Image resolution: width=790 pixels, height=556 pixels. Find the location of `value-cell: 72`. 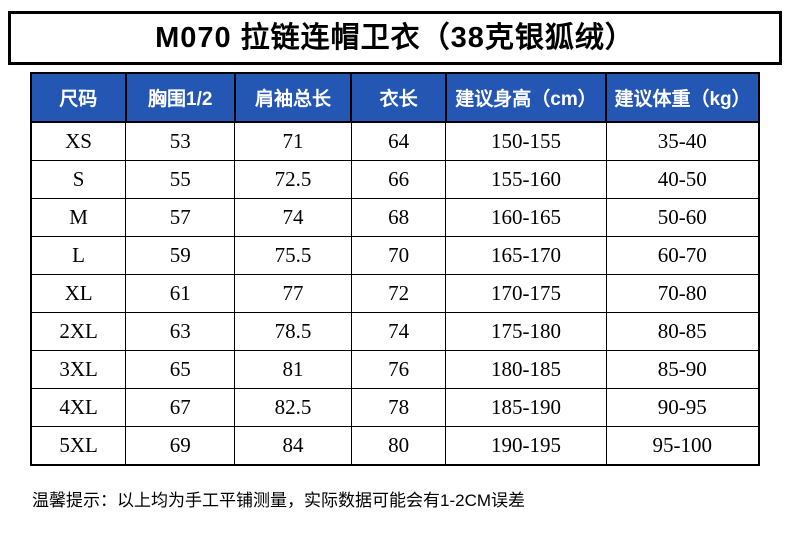

value-cell: 72 is located at coordinates (398, 293).